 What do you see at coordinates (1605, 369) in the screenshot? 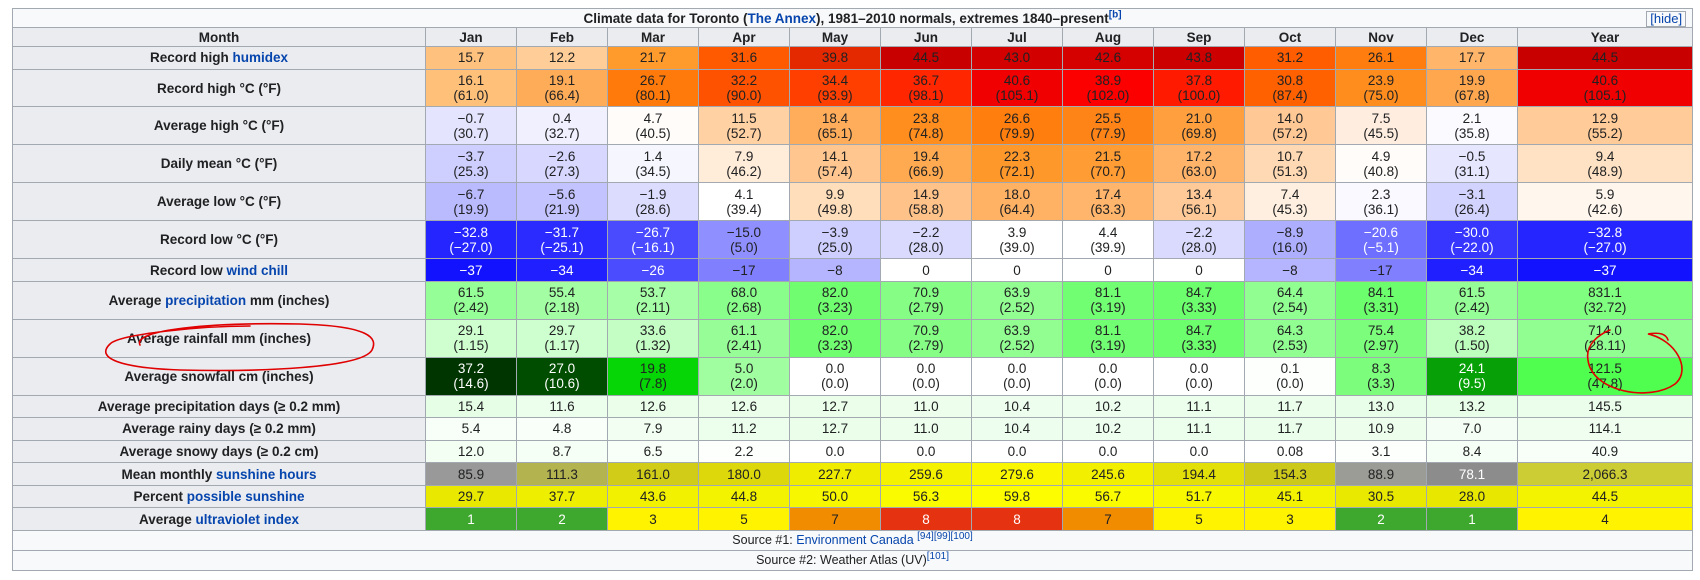
I see `cell-value: 121.5` at bounding box center [1605, 369].